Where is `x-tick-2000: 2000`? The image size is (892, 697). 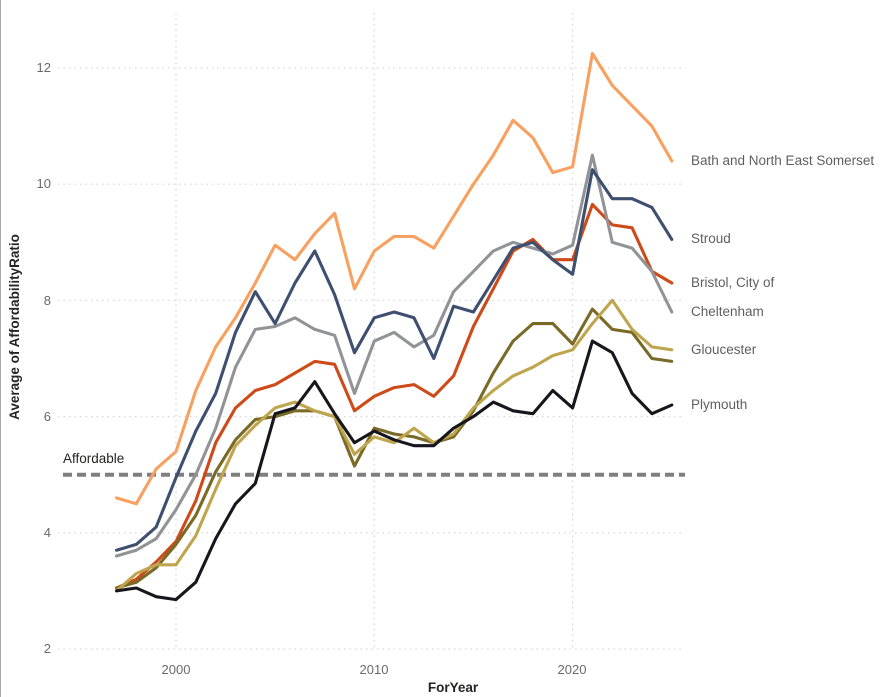
x-tick-2000: 2000 is located at coordinates (176, 669).